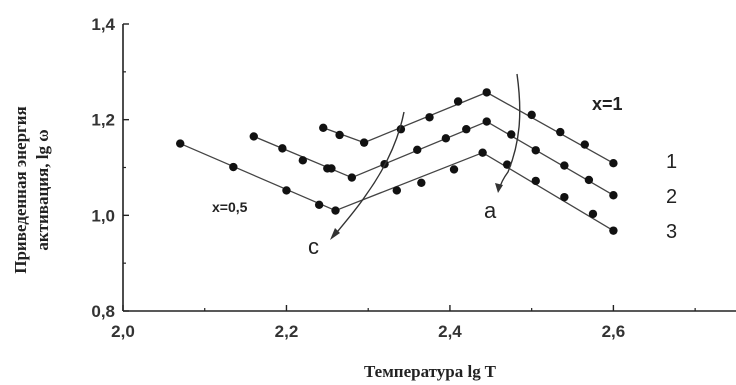 This screenshot has width=736, height=385. I want to click on y-axis-title: Приведенная энергия активация, lg ω, so click(31, 190).